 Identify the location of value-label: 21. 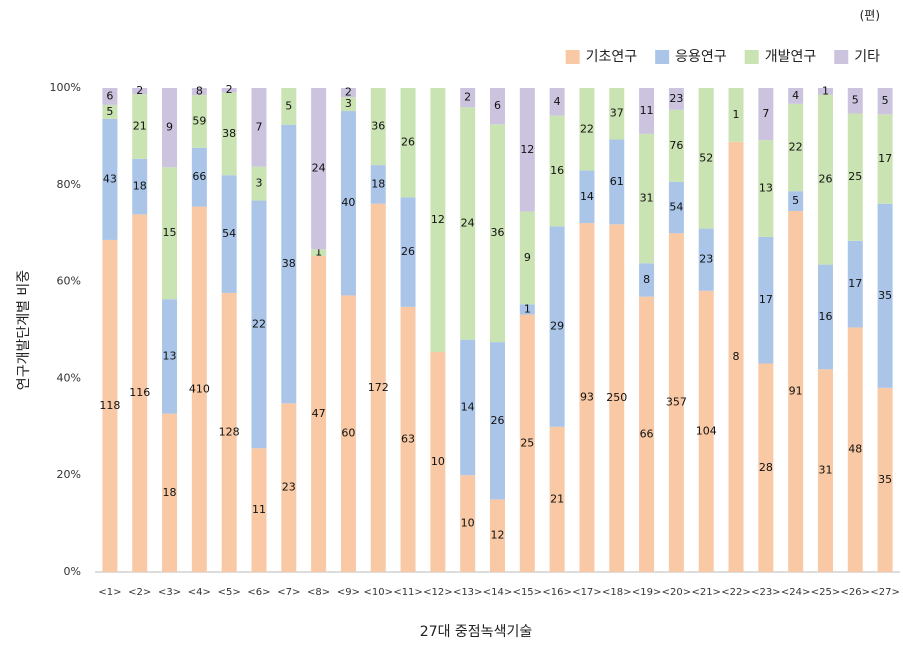
(557, 498).